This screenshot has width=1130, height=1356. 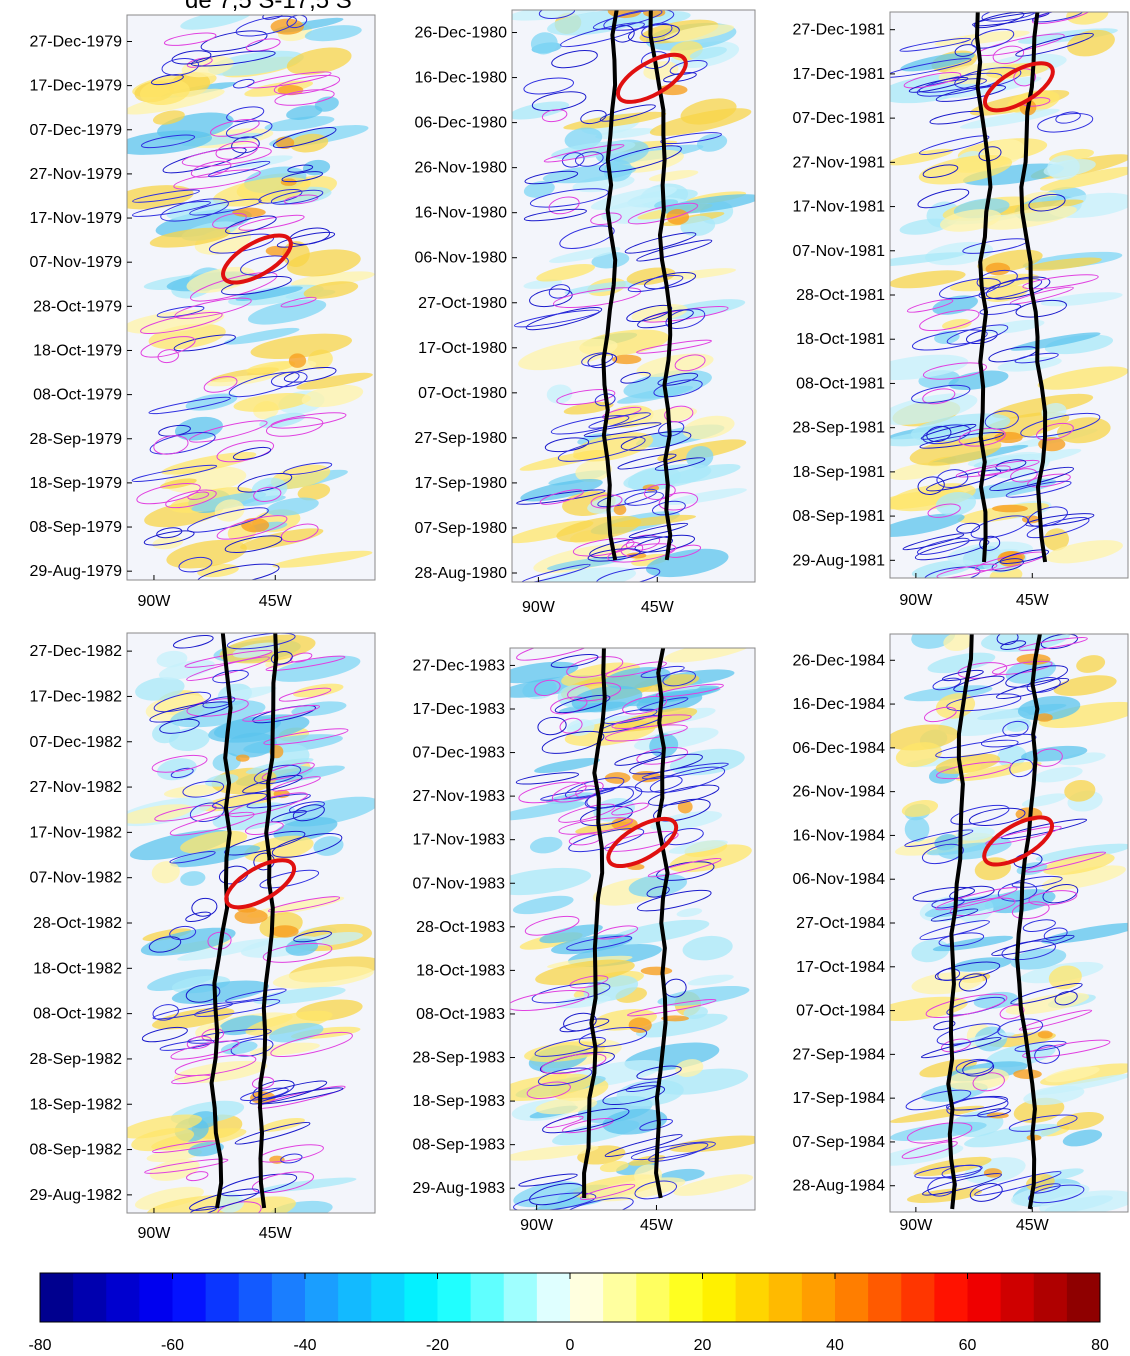 I want to click on y-tick-label: 28-Sep-1983, so click(x=458, y=1058).